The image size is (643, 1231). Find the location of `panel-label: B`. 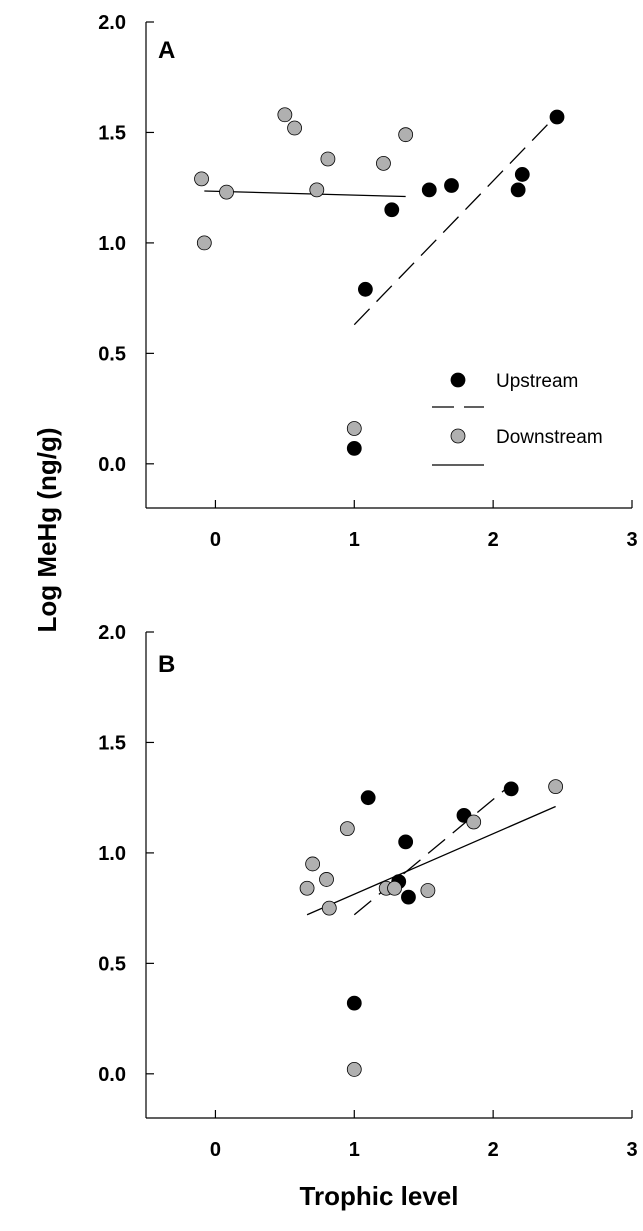

panel-label: B is located at coordinates (166, 664).